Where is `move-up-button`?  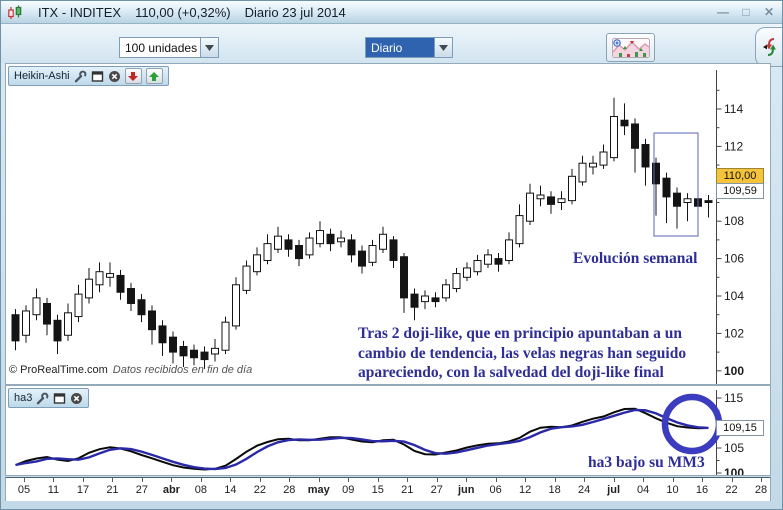 move-up-button is located at coordinates (154, 76).